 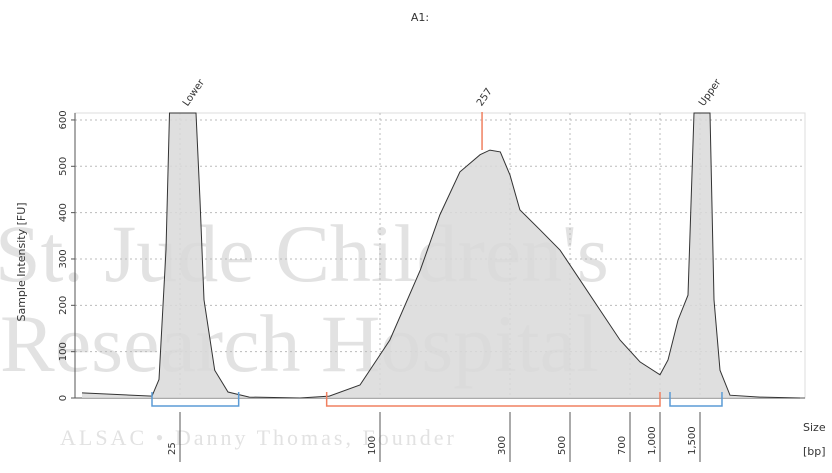 What do you see at coordinates (63, 212) in the screenshot?
I see `y-tick-label: 400` at bounding box center [63, 212].